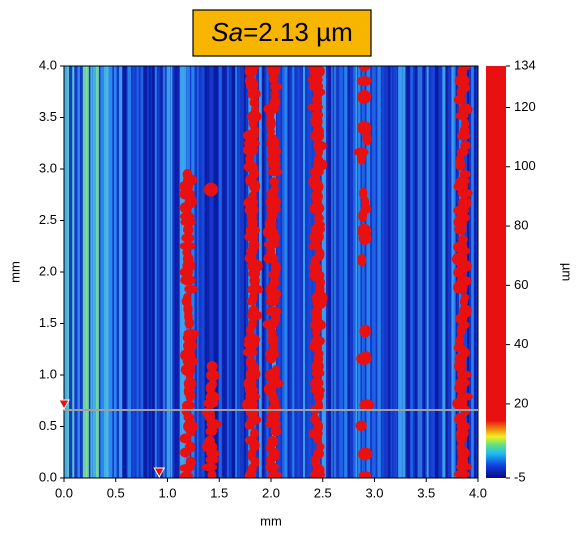 Image resolution: width=584 pixels, height=545 pixels. I want to click on y-tick-label: 3.0, so click(48, 167).